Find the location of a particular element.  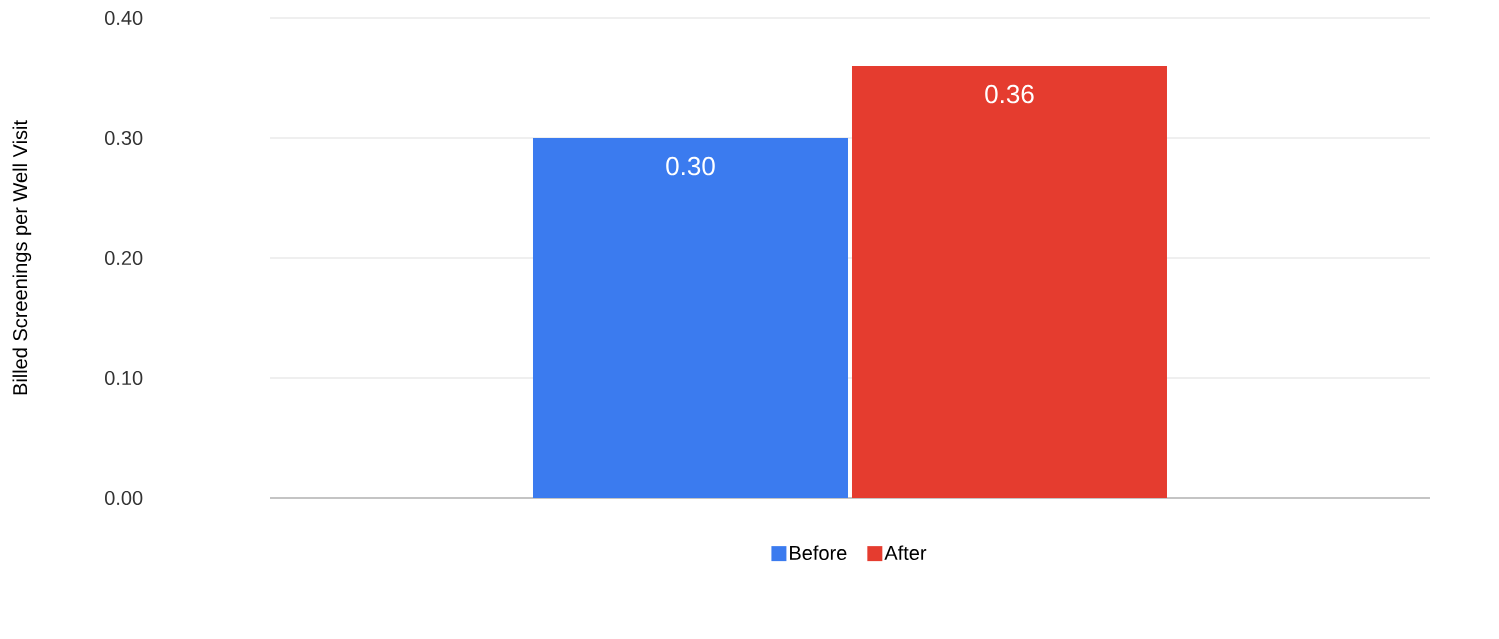

y-tick-label: 0.20 is located at coordinates (124, 258).